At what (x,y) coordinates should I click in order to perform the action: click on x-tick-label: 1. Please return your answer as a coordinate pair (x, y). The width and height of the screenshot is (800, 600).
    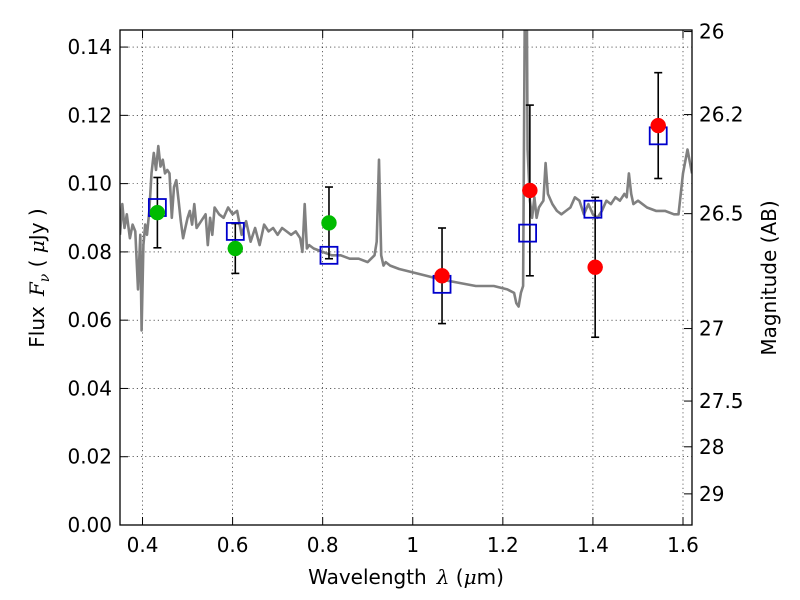
    Looking at the image, I should click on (412, 545).